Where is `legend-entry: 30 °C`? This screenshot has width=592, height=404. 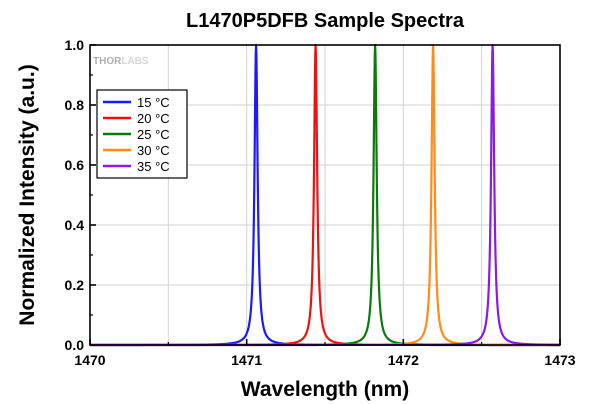
legend-entry: 30 °C is located at coordinates (153, 150).